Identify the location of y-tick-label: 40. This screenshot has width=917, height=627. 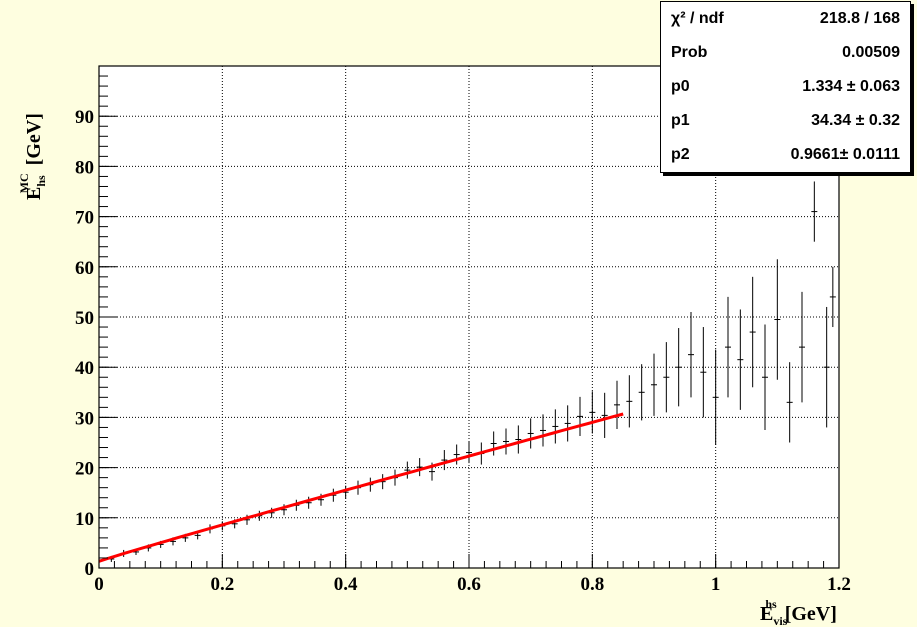
(84, 368).